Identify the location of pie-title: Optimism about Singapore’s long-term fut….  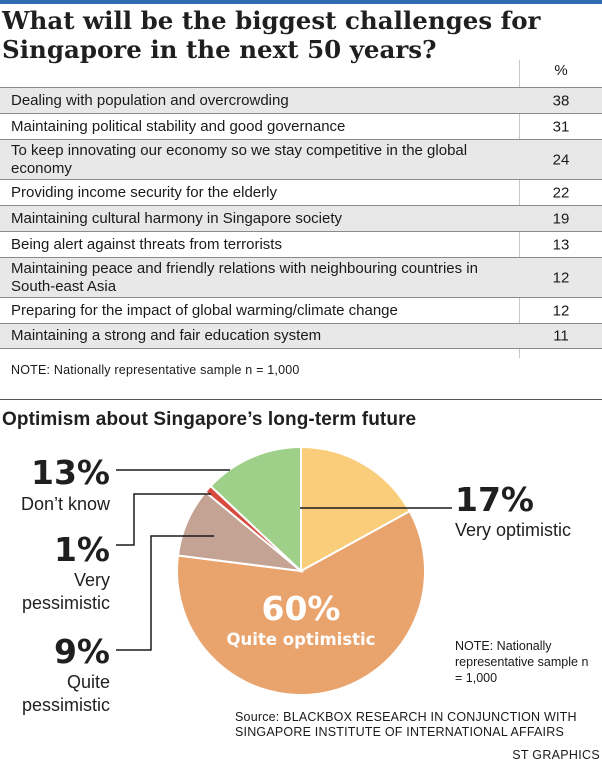
(209, 419).